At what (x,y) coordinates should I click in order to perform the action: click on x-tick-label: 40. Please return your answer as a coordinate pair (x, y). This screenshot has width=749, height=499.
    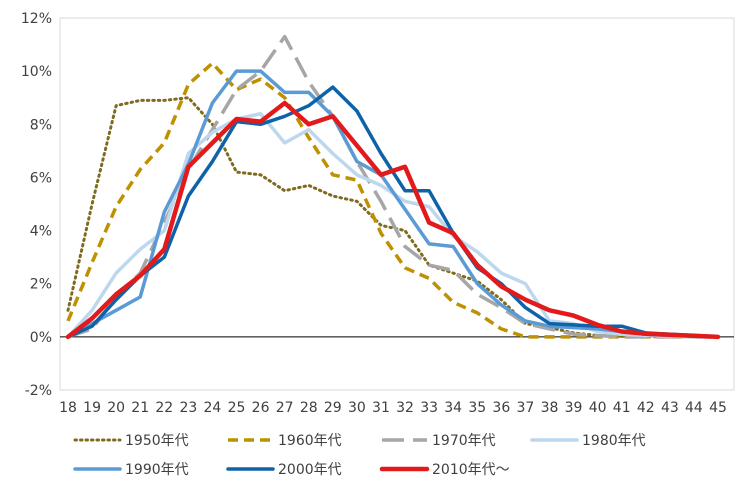
    Looking at the image, I should click on (598, 408).